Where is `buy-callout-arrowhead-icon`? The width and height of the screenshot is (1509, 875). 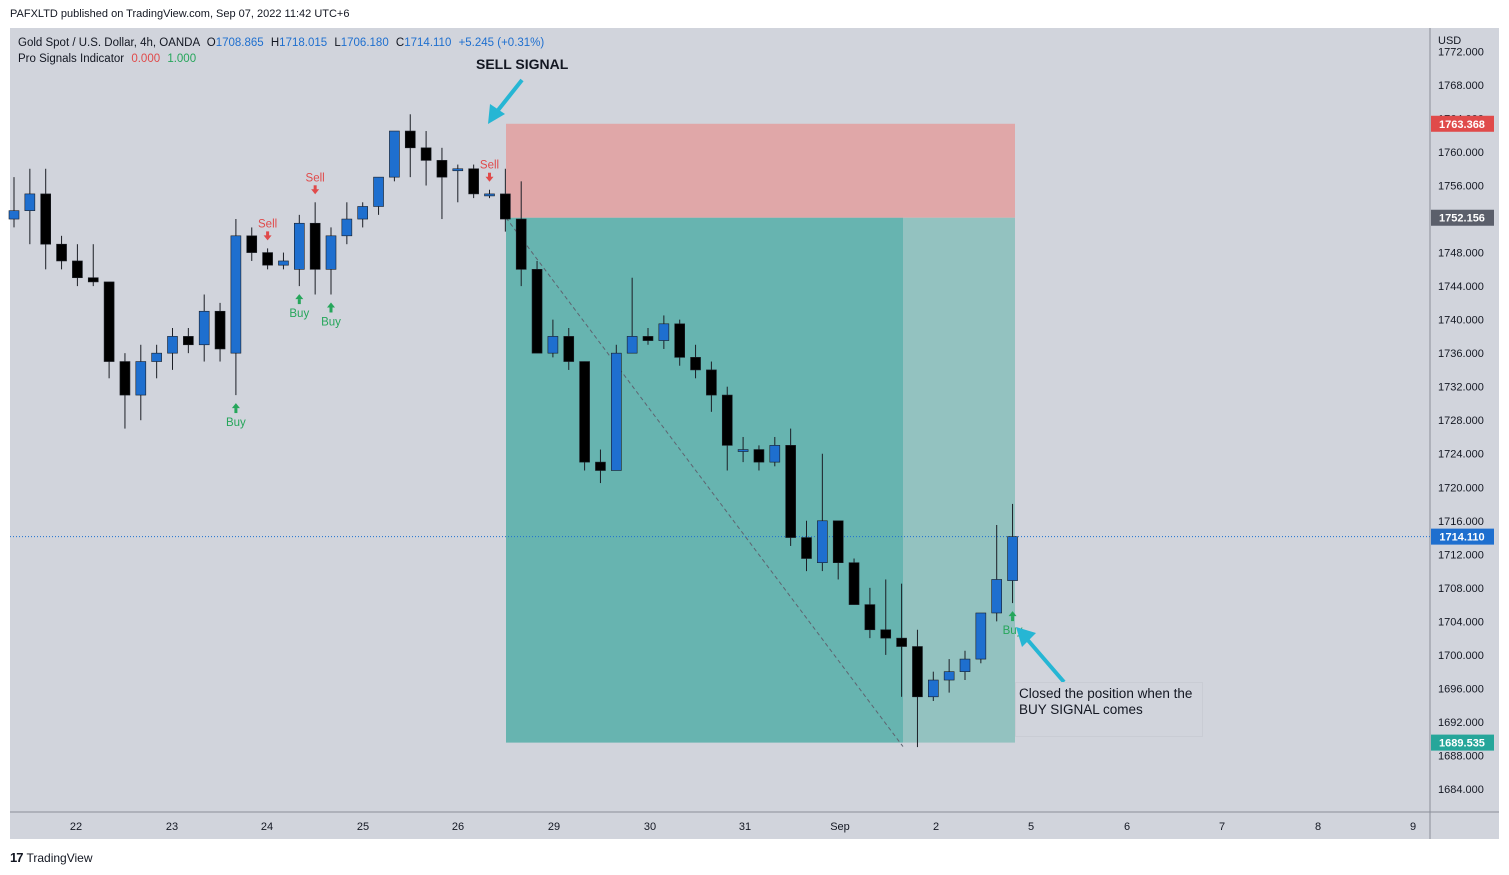 buy-callout-arrowhead-icon is located at coordinates (1026, 637).